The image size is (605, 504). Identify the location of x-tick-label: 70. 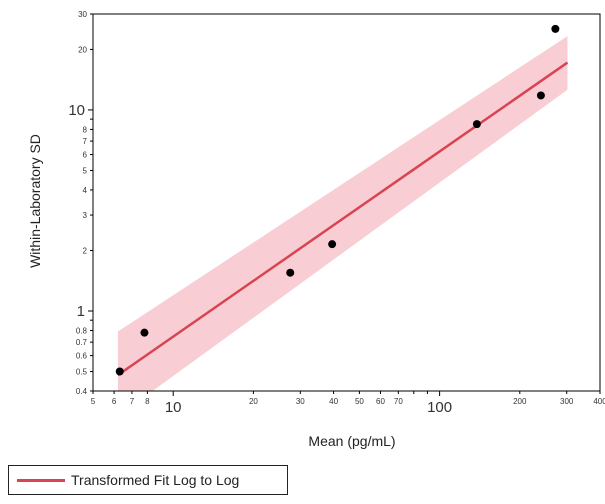
(398, 401).